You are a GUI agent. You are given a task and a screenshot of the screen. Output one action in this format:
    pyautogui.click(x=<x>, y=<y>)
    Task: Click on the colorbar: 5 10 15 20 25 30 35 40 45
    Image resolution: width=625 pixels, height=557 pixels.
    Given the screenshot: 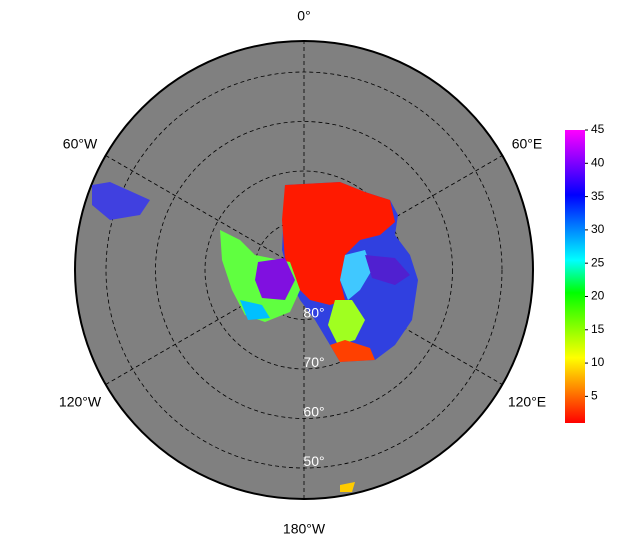 What is the action you would take?
    pyautogui.click(x=585, y=272)
    